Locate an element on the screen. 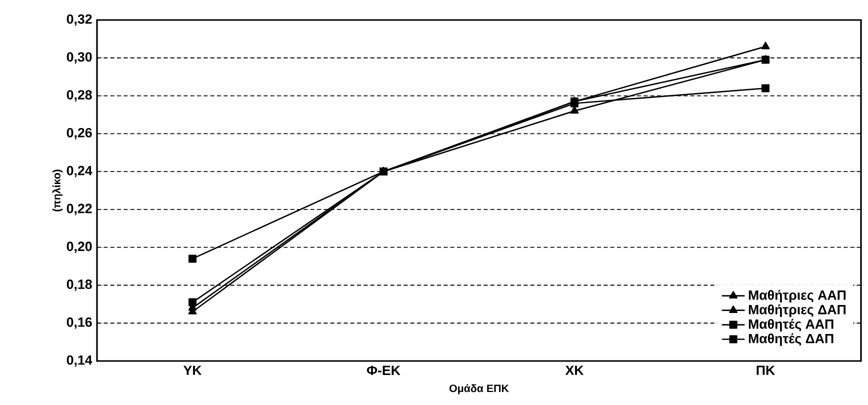 Image resolution: width=868 pixels, height=405 pixels. y-tick-label: 0,22 is located at coordinates (79, 210).